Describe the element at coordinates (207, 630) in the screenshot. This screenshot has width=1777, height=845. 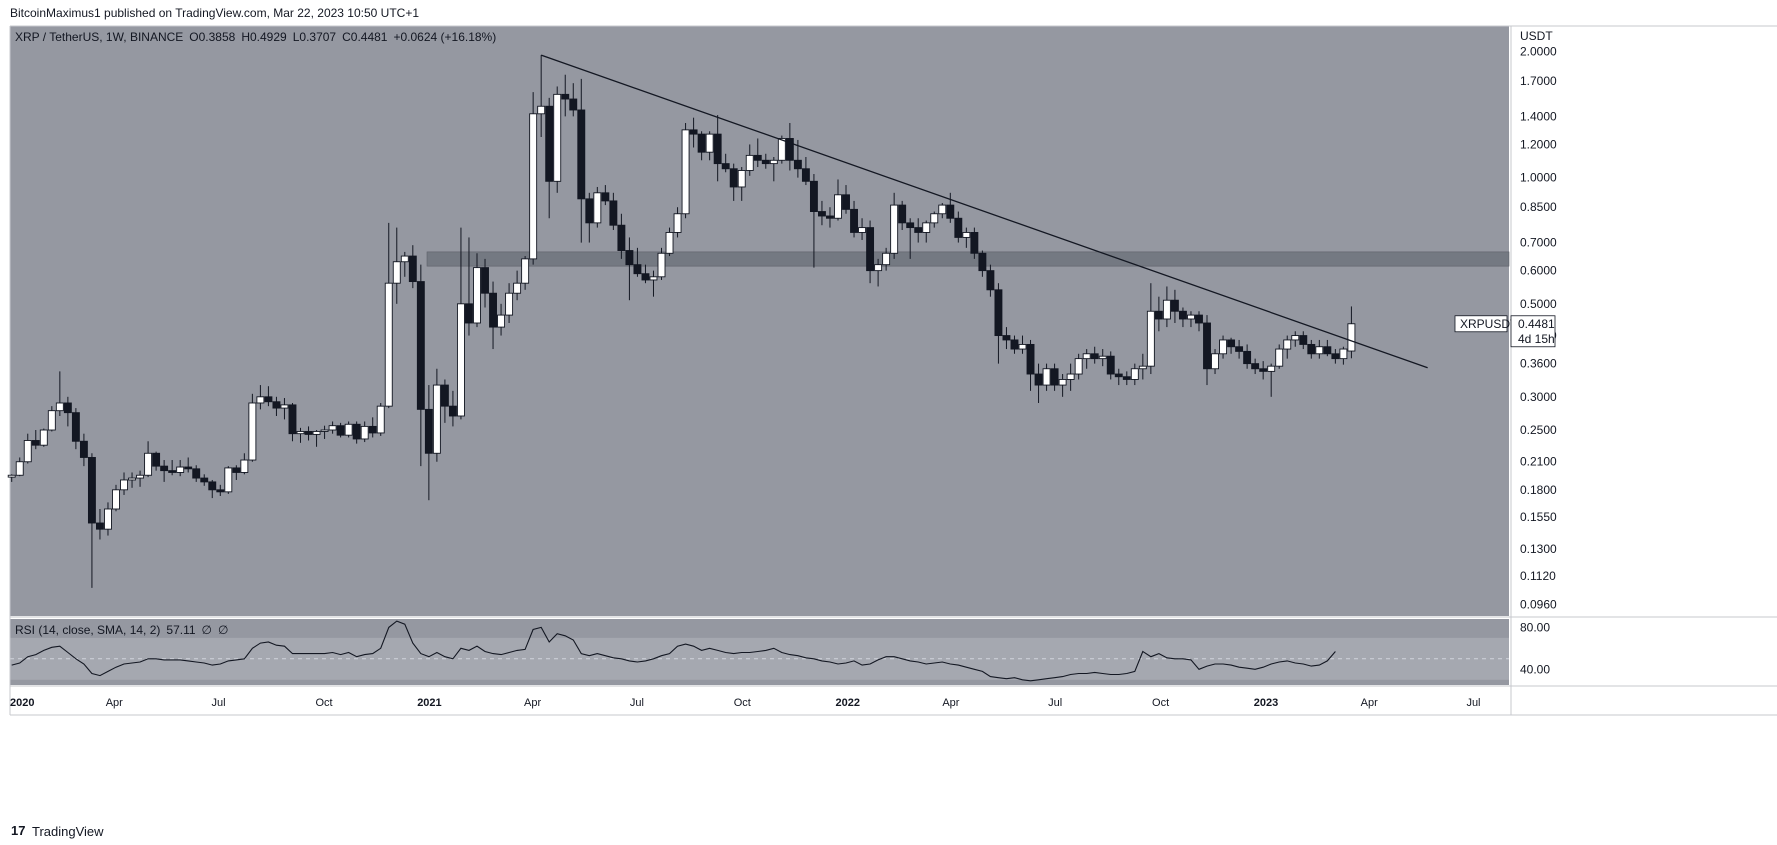
I see `rsi-null-1: ∅` at that location.